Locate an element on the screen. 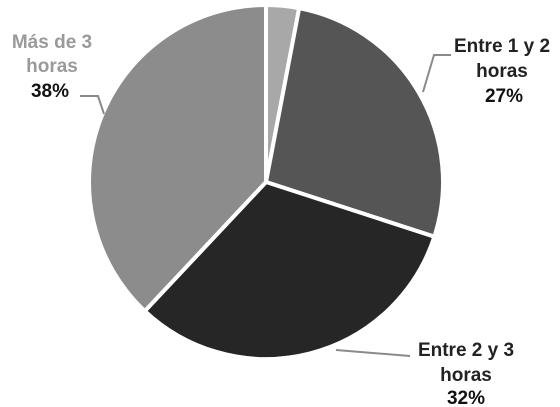 This screenshot has height=407, width=560. value-label-slice-4: 38% is located at coordinates (50, 91).